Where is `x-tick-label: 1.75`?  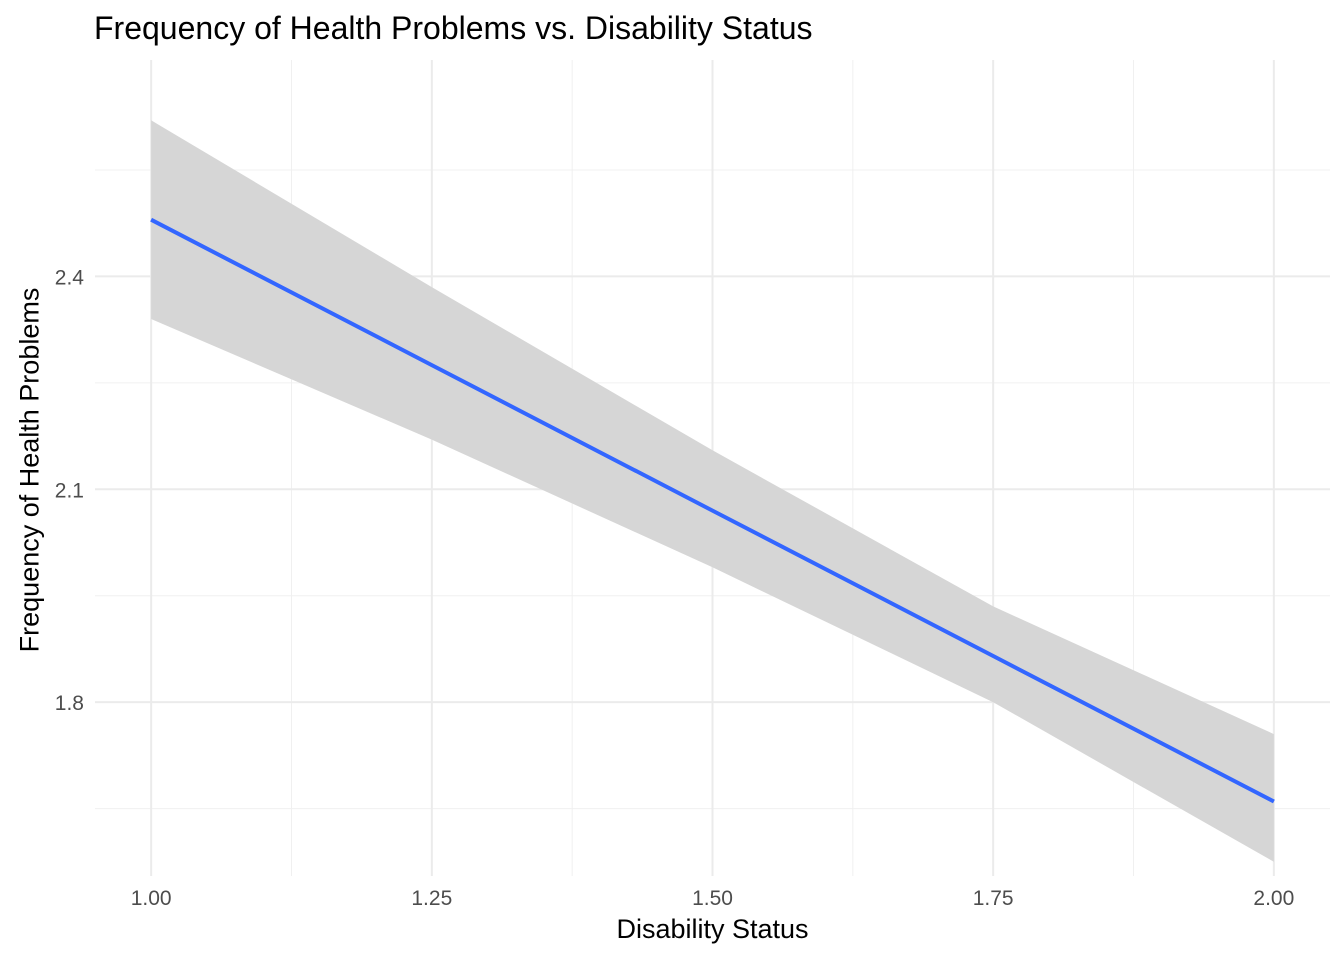 x-tick-label: 1.75 is located at coordinates (993, 898).